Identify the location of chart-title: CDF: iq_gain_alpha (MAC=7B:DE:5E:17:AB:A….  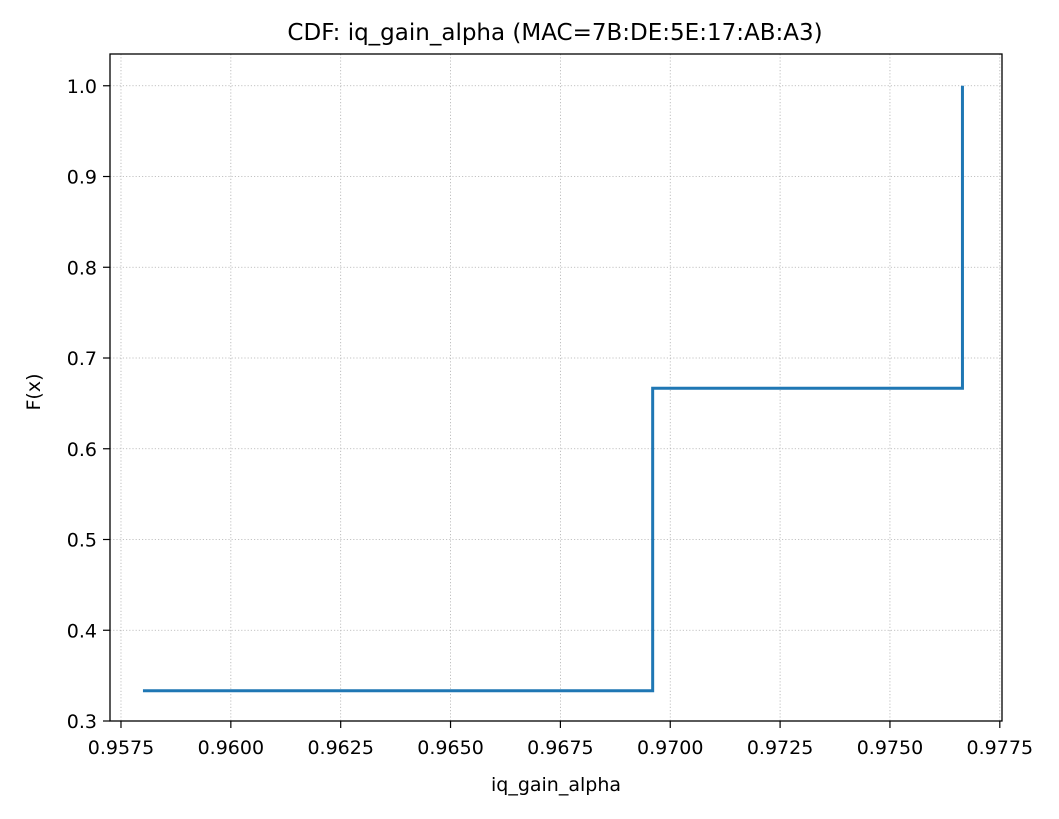
(554, 33).